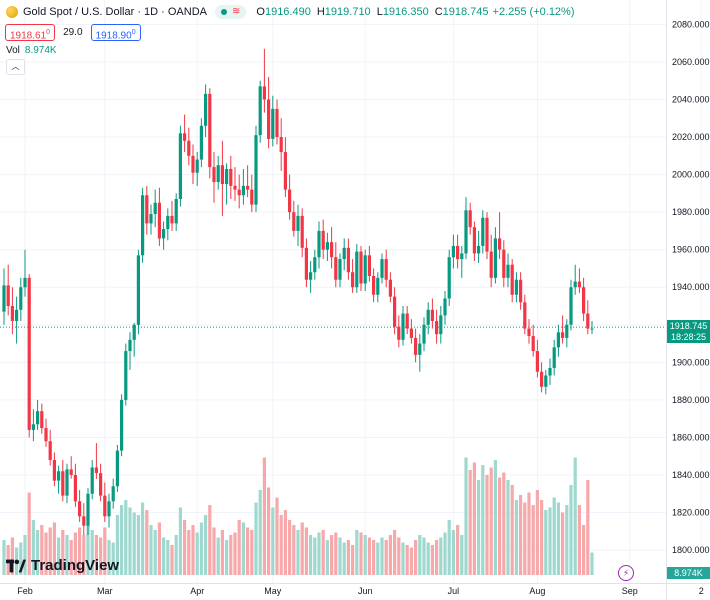 The height and width of the screenshot is (600, 710). Describe the element at coordinates (355, 590) in the screenshot. I see `time-axis: Feb Mar Apr May Jun Jul Aug Sep 2` at that location.